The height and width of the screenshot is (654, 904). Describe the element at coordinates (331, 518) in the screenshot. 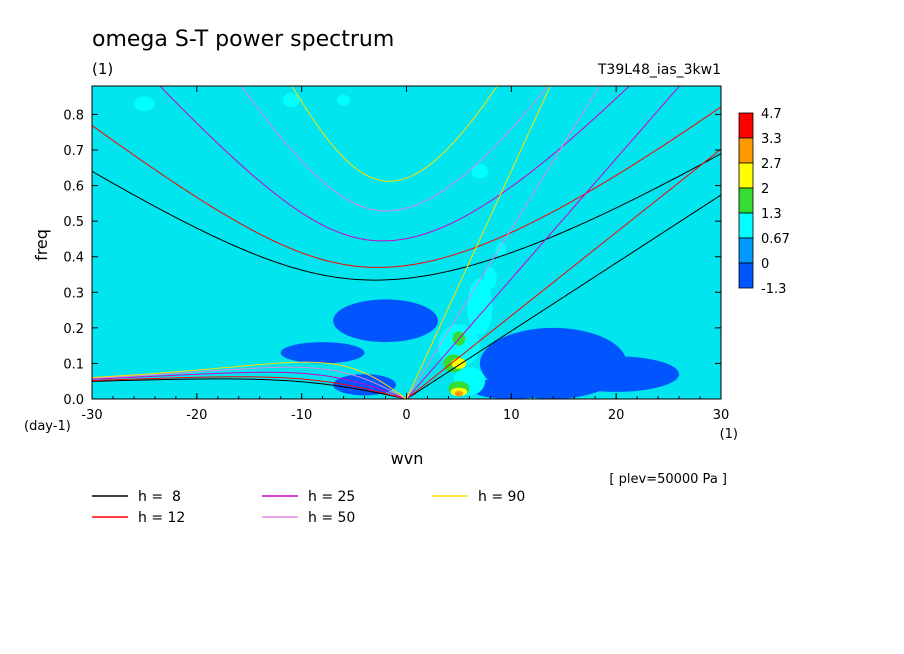

I see `legend-label: h = 50` at that location.